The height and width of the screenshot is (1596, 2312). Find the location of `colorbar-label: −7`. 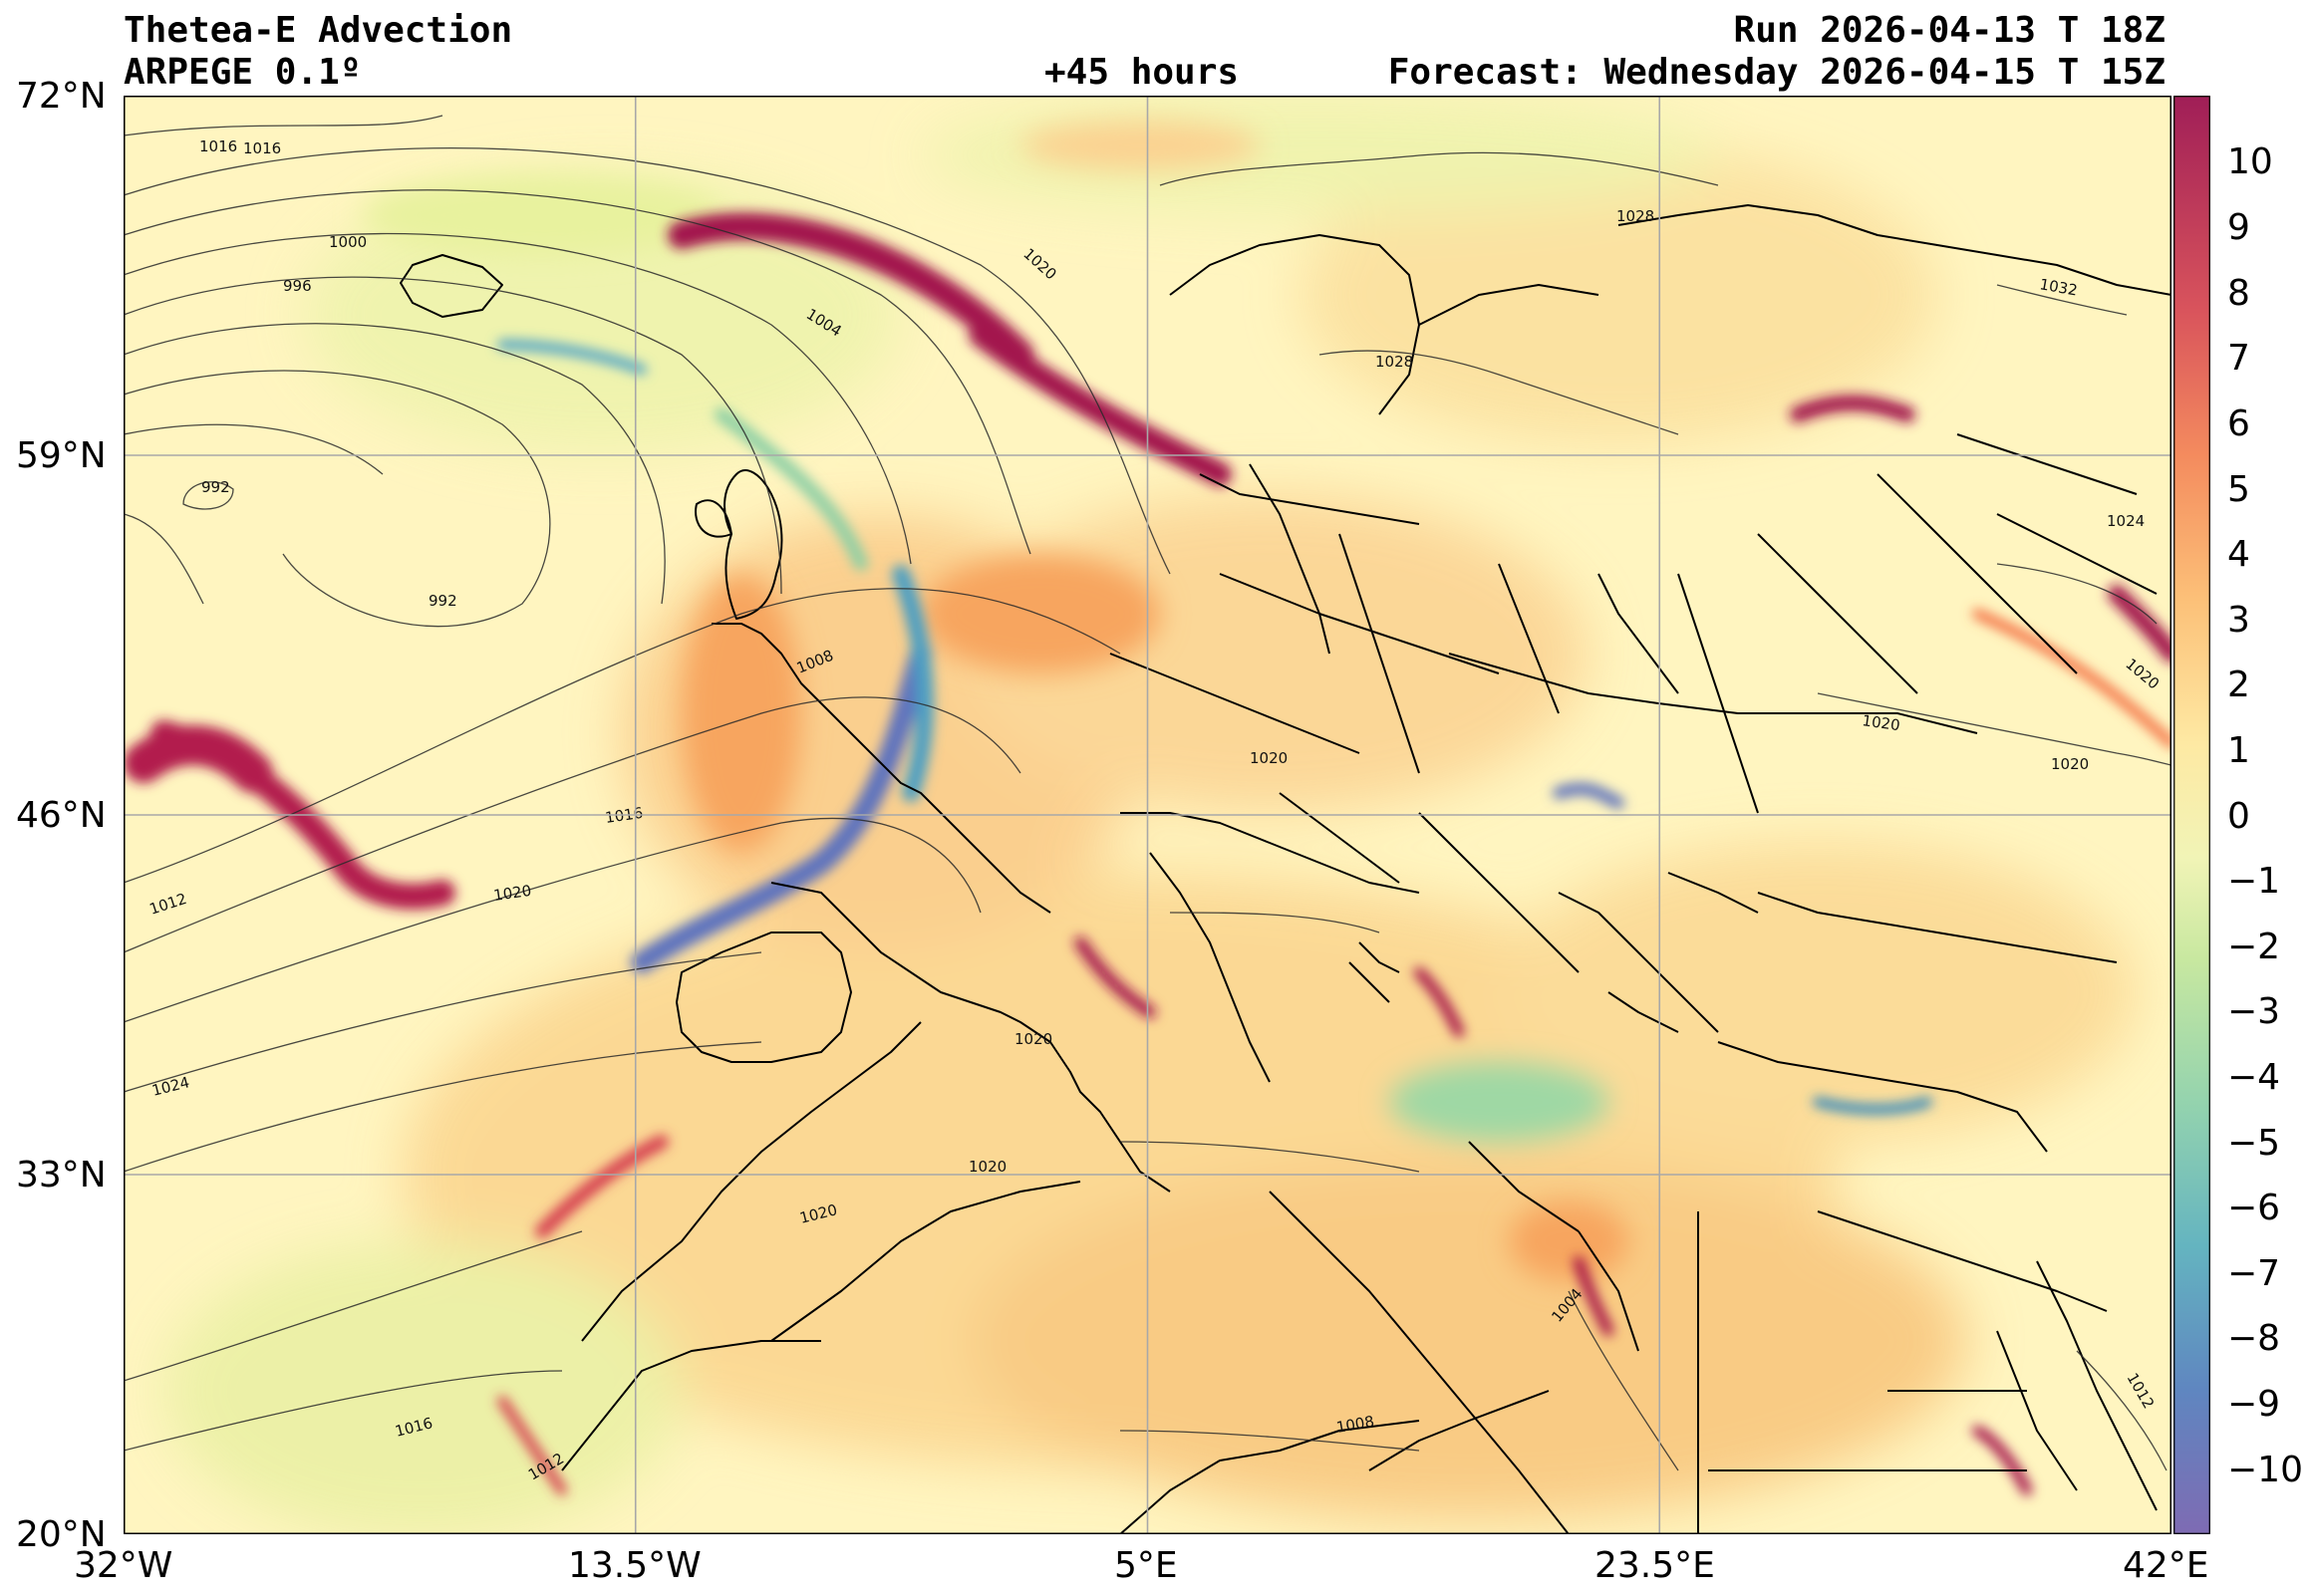

colorbar-label: −7 is located at coordinates (2254, 1273).